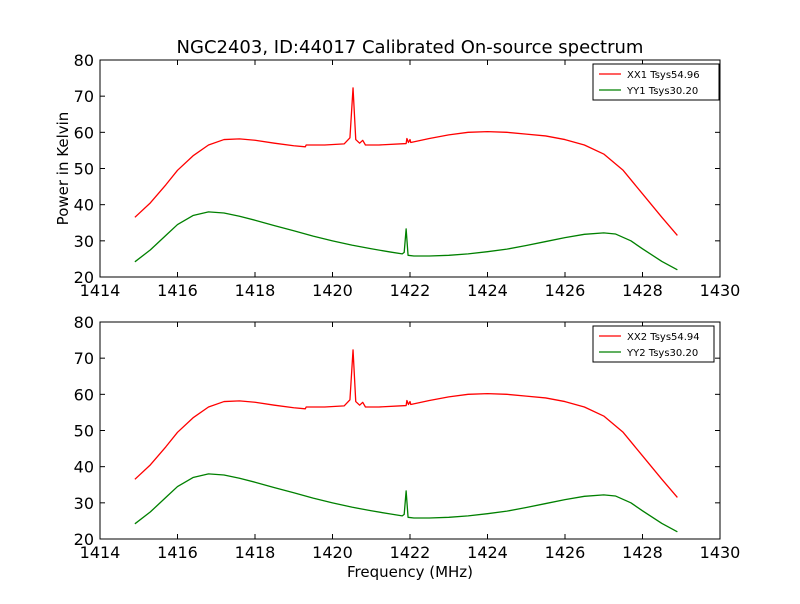  I want to click on x-axis-label: Frequency (MHz), so click(410, 572).